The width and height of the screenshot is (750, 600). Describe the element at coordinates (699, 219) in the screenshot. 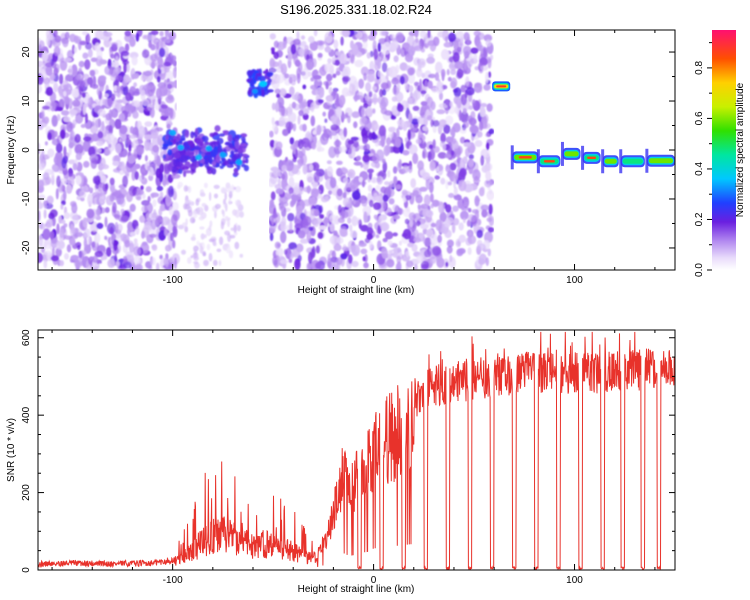

I see `colorbar-tick-label: 0.2` at that location.